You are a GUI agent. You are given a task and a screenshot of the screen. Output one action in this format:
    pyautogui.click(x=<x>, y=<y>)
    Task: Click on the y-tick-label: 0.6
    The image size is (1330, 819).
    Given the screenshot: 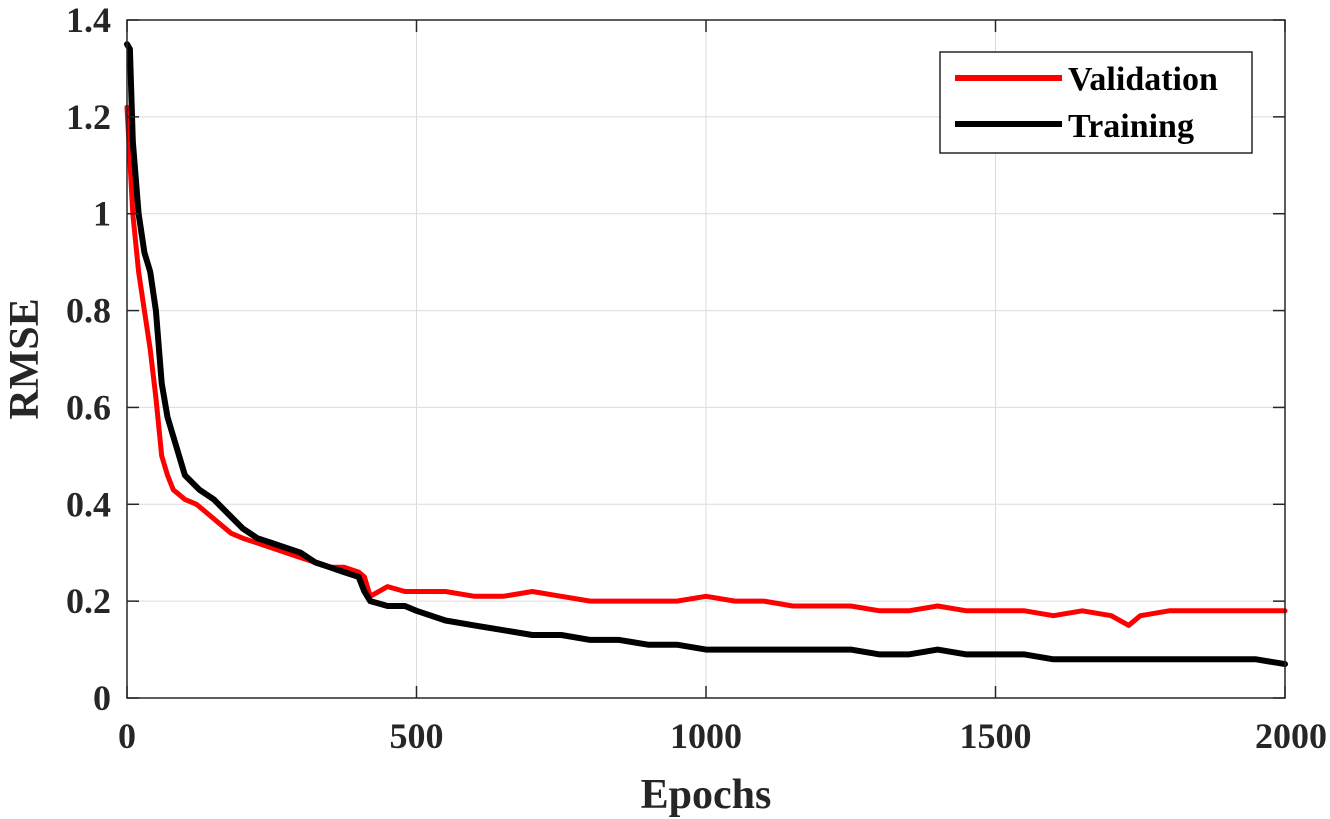 What is the action you would take?
    pyautogui.click(x=88, y=407)
    